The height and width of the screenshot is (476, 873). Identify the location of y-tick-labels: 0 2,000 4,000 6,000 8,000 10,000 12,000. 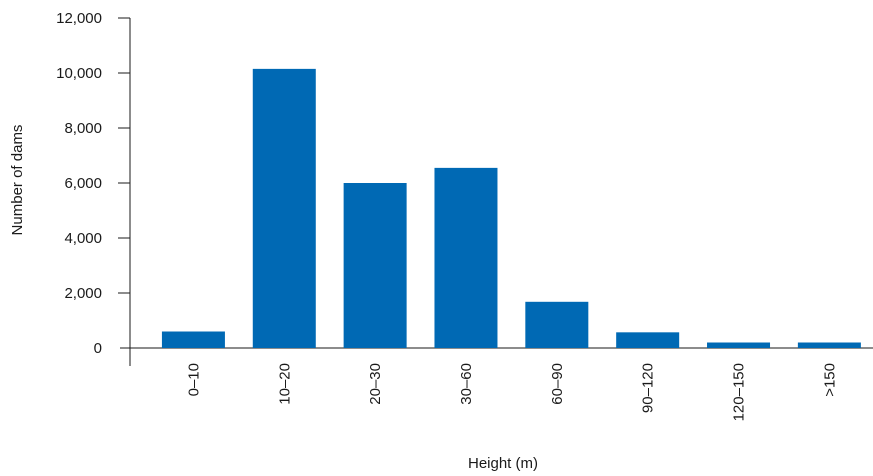
(79, 183).